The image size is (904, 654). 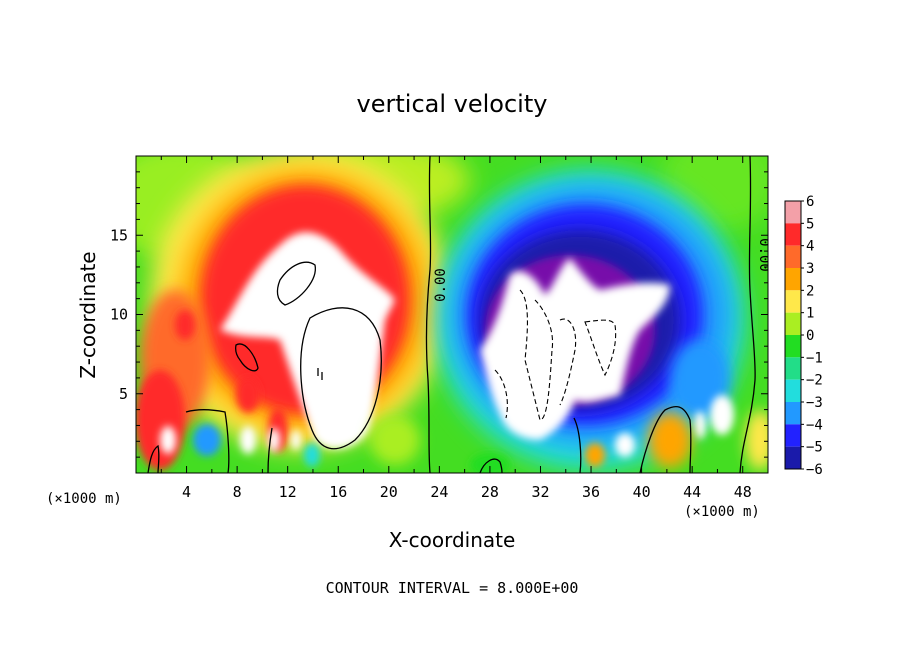 I want to click on colorbar-label: −3, so click(x=814, y=403).